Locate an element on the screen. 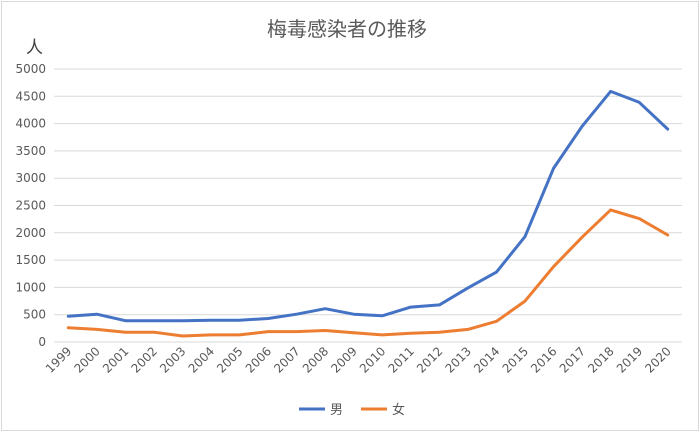 The width and height of the screenshot is (700, 433). chart-title: 梅毒感染者の推移 is located at coordinates (347, 29).